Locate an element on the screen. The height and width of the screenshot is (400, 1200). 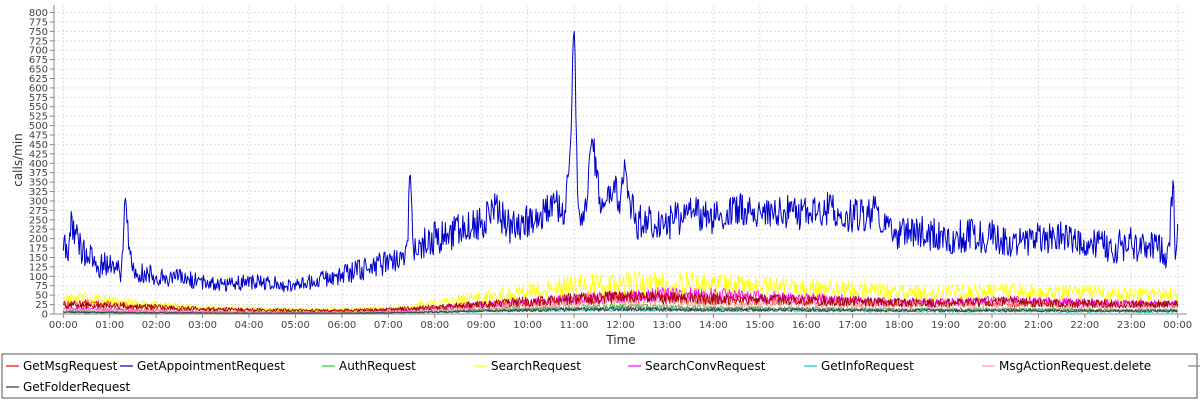
y-tick-label: 25 is located at coordinates (41, 305).